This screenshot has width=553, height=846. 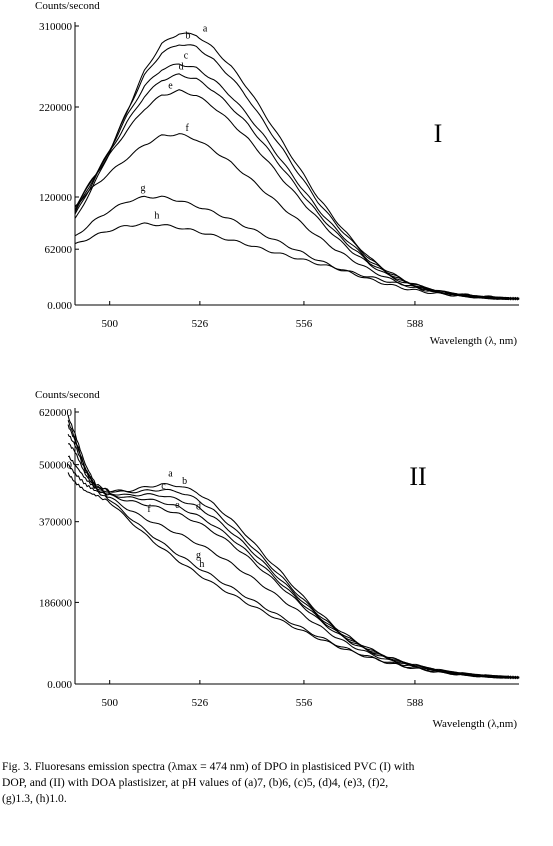 What do you see at coordinates (34, 798) in the screenshot?
I see `caption-line-3: (g)1.3, (h)1.0.` at bounding box center [34, 798].